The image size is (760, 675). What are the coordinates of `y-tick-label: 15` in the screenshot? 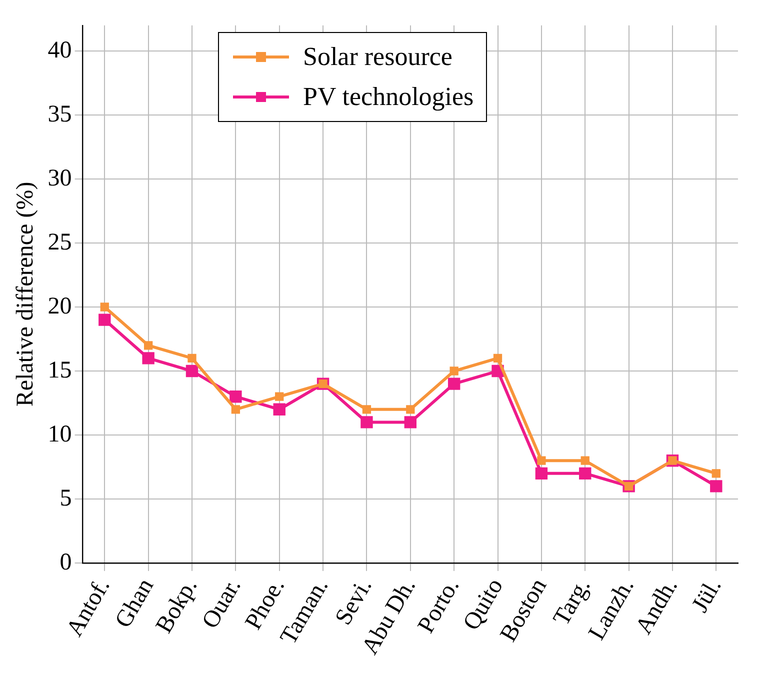 It's located at (60, 370).